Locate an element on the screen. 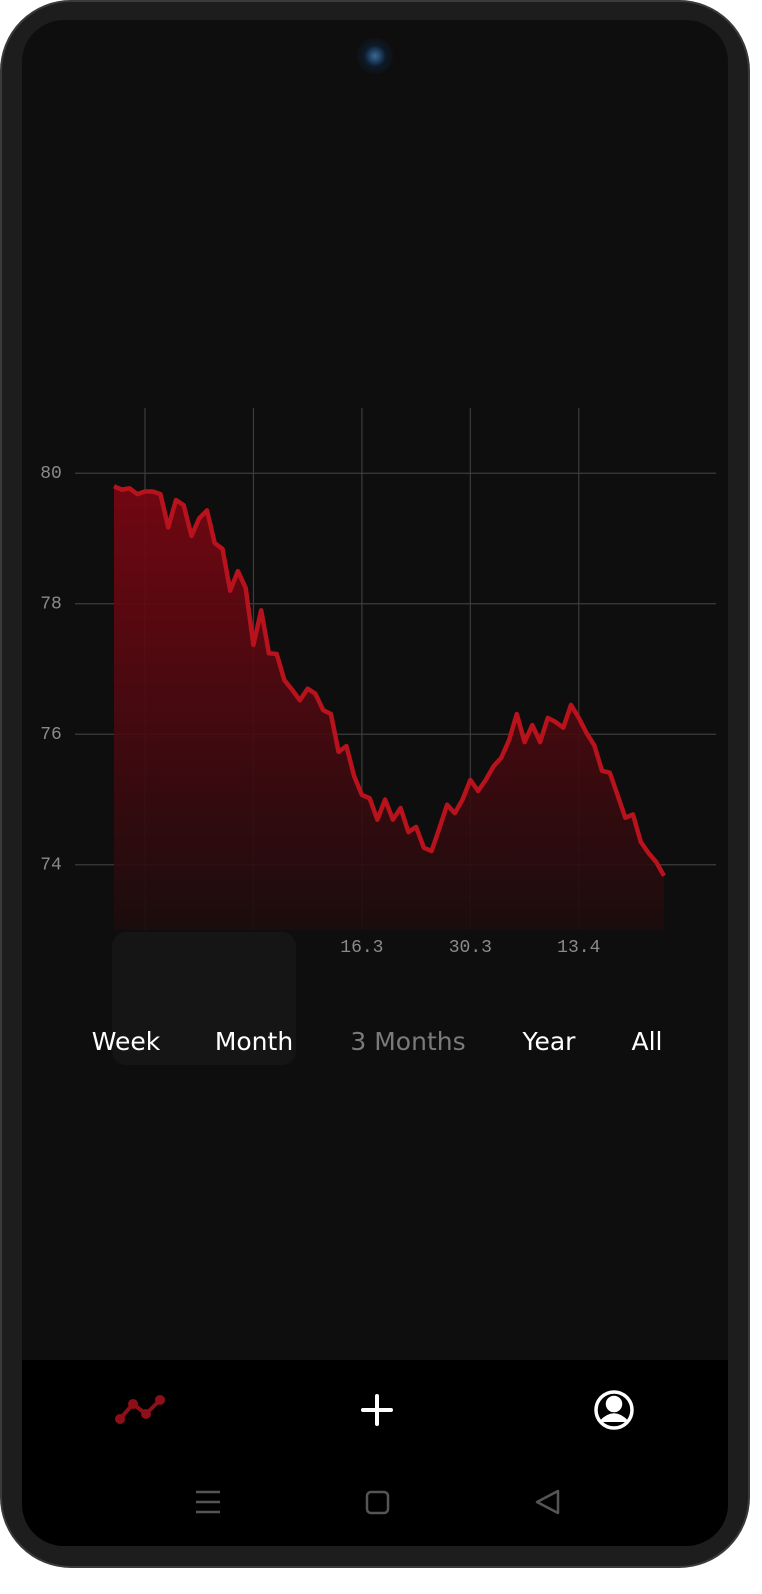  range-button: All is located at coordinates (647, 1041).